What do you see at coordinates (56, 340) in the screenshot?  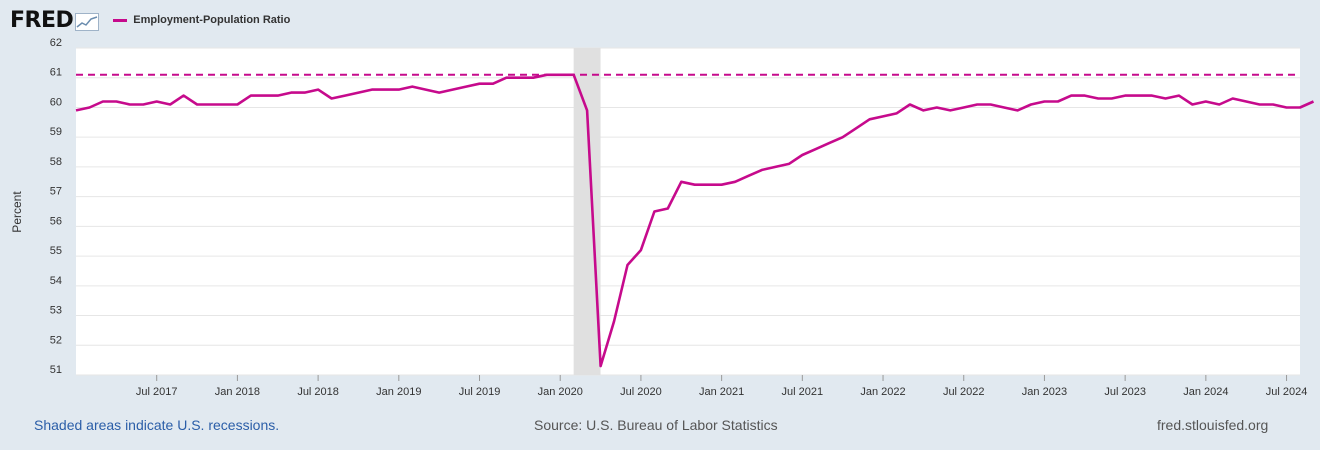 I see `y-tick-label: 52` at bounding box center [56, 340].